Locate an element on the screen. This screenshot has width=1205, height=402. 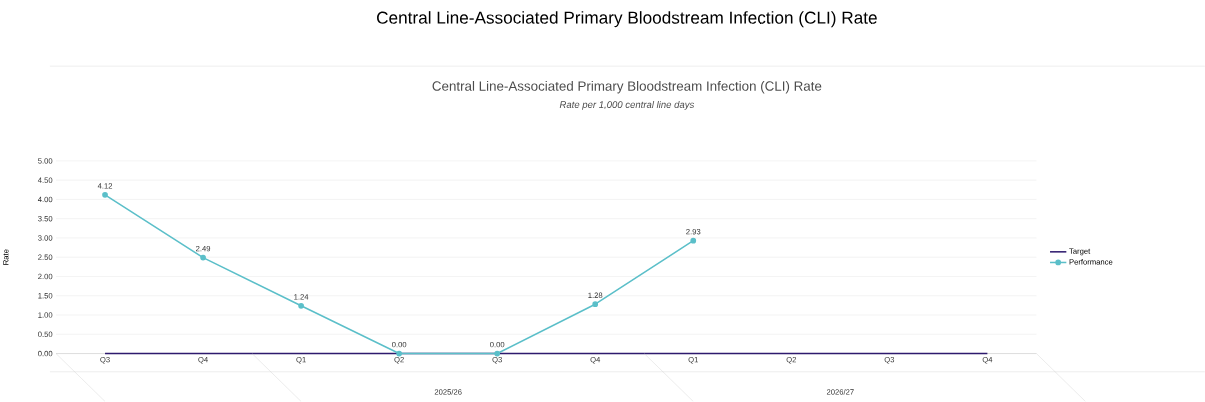
chart-title: Central Line-Associated Primary Bloodstream Infection (CLI) Rate is located at coordinates (627, 87).